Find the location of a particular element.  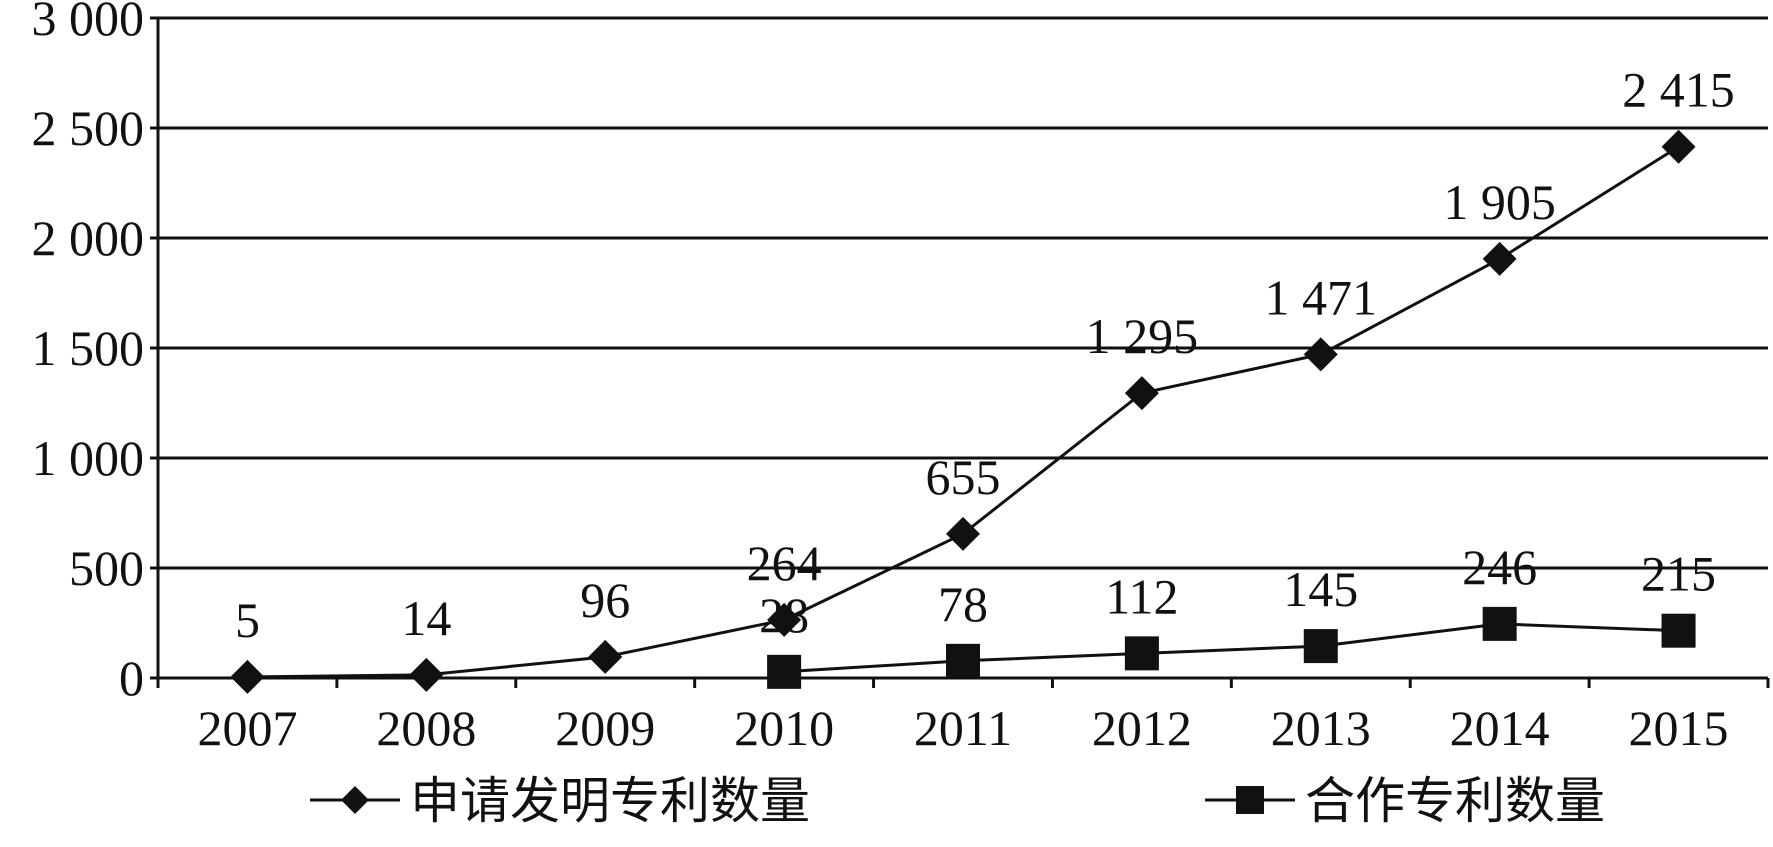

legend-label: 申请发明专利数量 is located at coordinates (610, 801).